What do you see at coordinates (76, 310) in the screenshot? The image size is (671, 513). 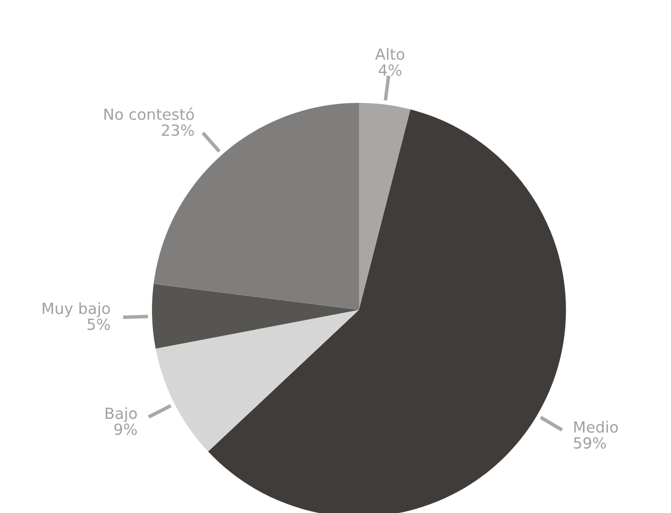 I see `slice-label: Muy bajo` at bounding box center [76, 310].